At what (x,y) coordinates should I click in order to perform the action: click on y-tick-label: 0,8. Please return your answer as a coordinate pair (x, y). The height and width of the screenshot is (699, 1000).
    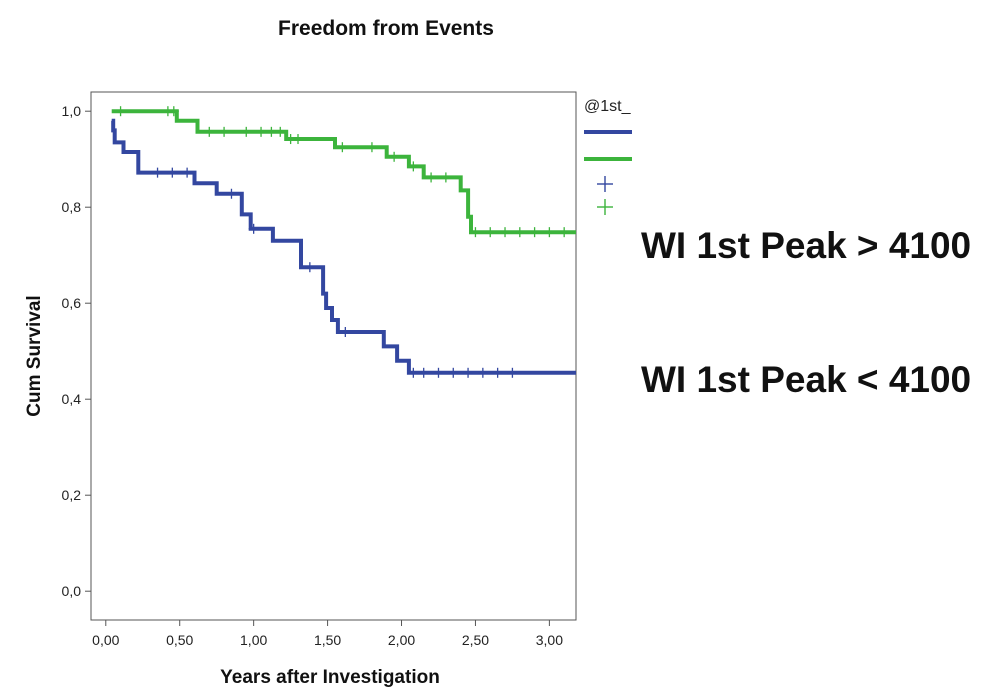
    Looking at the image, I should click on (72, 207).